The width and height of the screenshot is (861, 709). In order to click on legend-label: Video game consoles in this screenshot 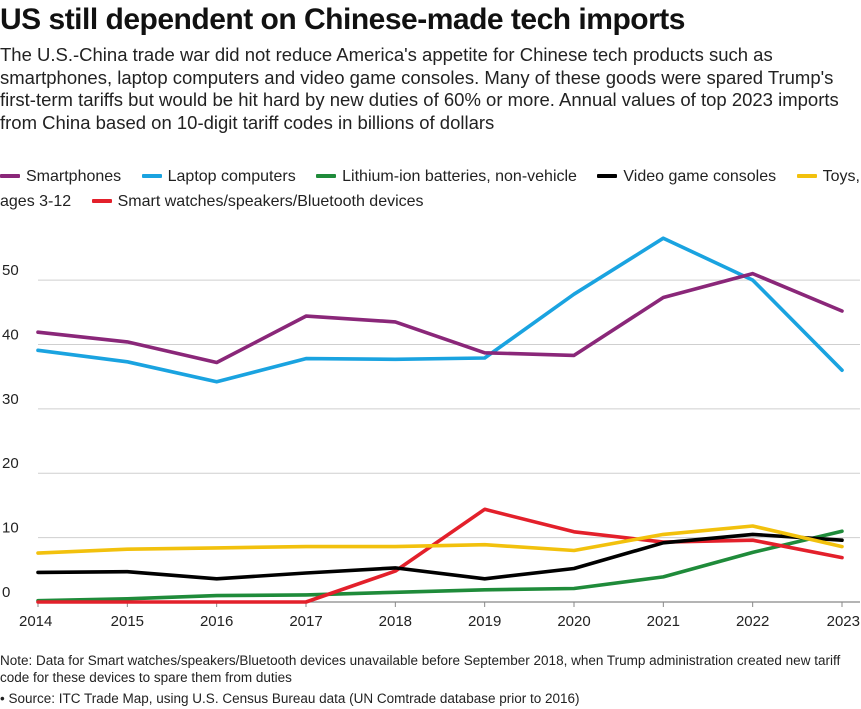, I will do `click(700, 176)`.